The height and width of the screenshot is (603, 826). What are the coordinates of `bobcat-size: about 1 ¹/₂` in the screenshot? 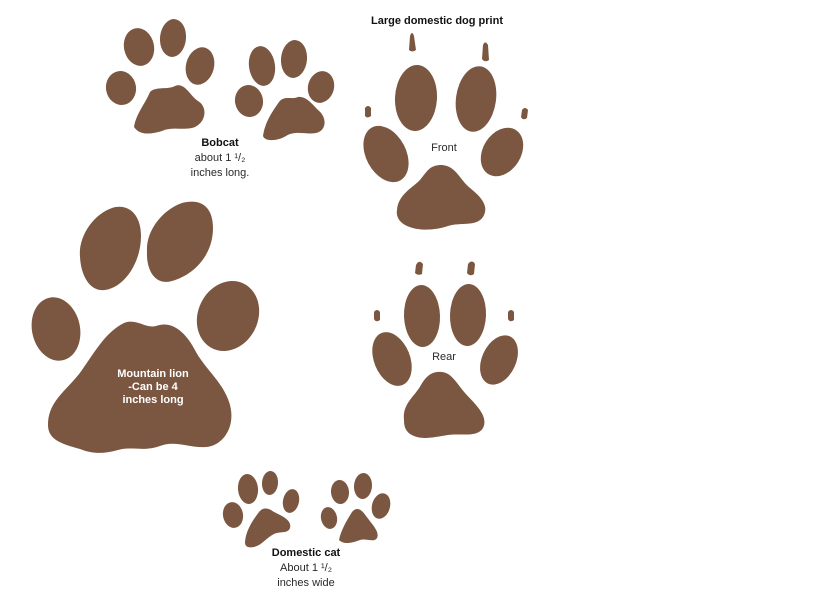 It's located at (220, 158).